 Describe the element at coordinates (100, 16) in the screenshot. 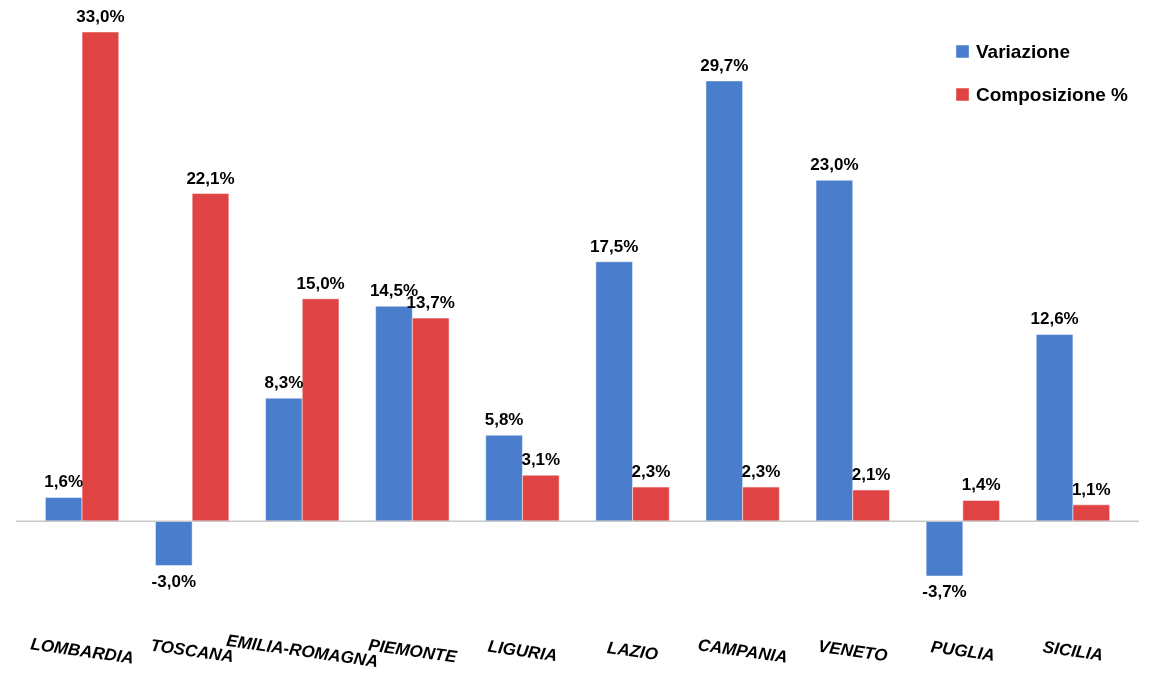

I see `data-label: 33,0%` at that location.